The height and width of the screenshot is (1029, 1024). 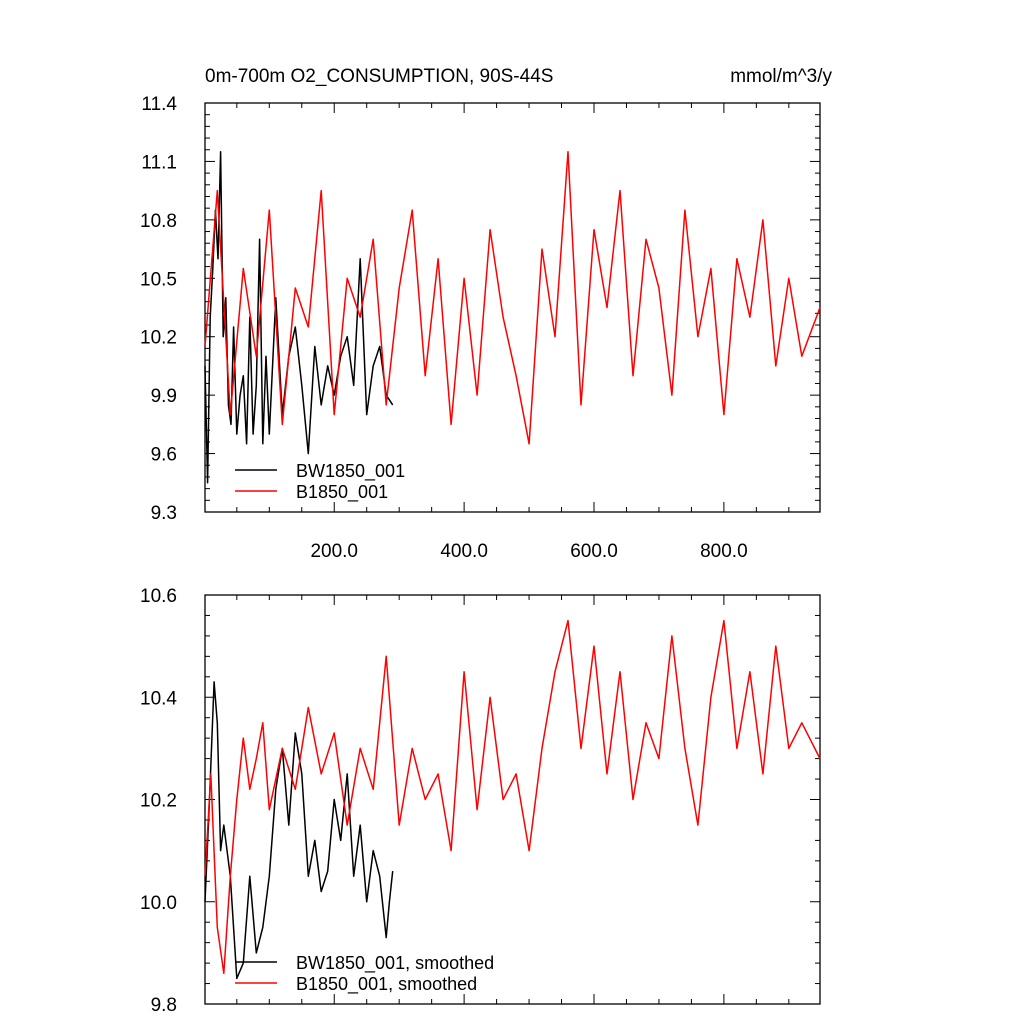 What do you see at coordinates (159, 162) in the screenshot?
I see `y-tick-label: 11.1` at bounding box center [159, 162].